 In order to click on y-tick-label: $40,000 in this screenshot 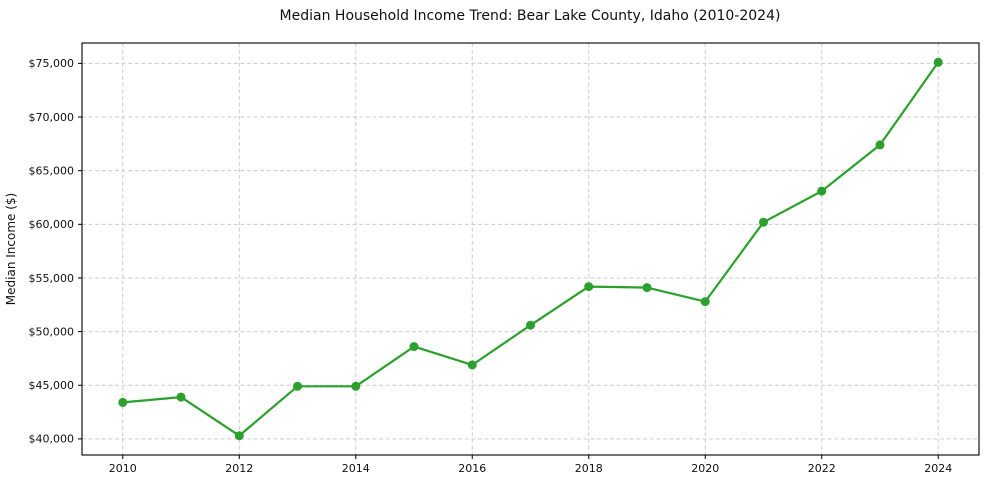, I will do `click(52, 439)`.